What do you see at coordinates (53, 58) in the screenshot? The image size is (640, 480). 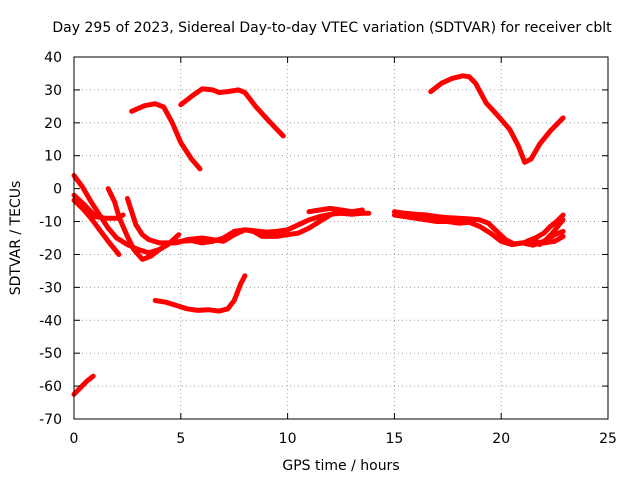 I see `y-tick-label: 40` at bounding box center [53, 58].